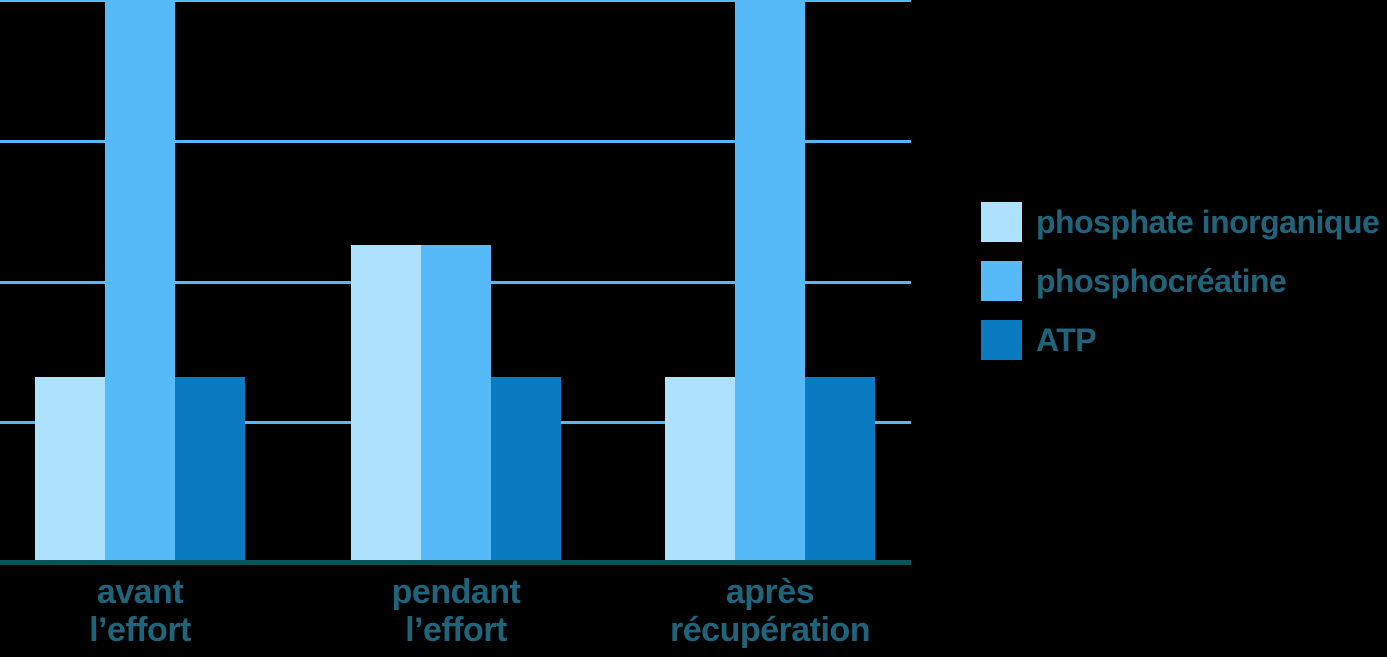  What do you see at coordinates (140, 280) in the screenshot?
I see `bar-phosphocreatine-avant-effort` at bounding box center [140, 280].